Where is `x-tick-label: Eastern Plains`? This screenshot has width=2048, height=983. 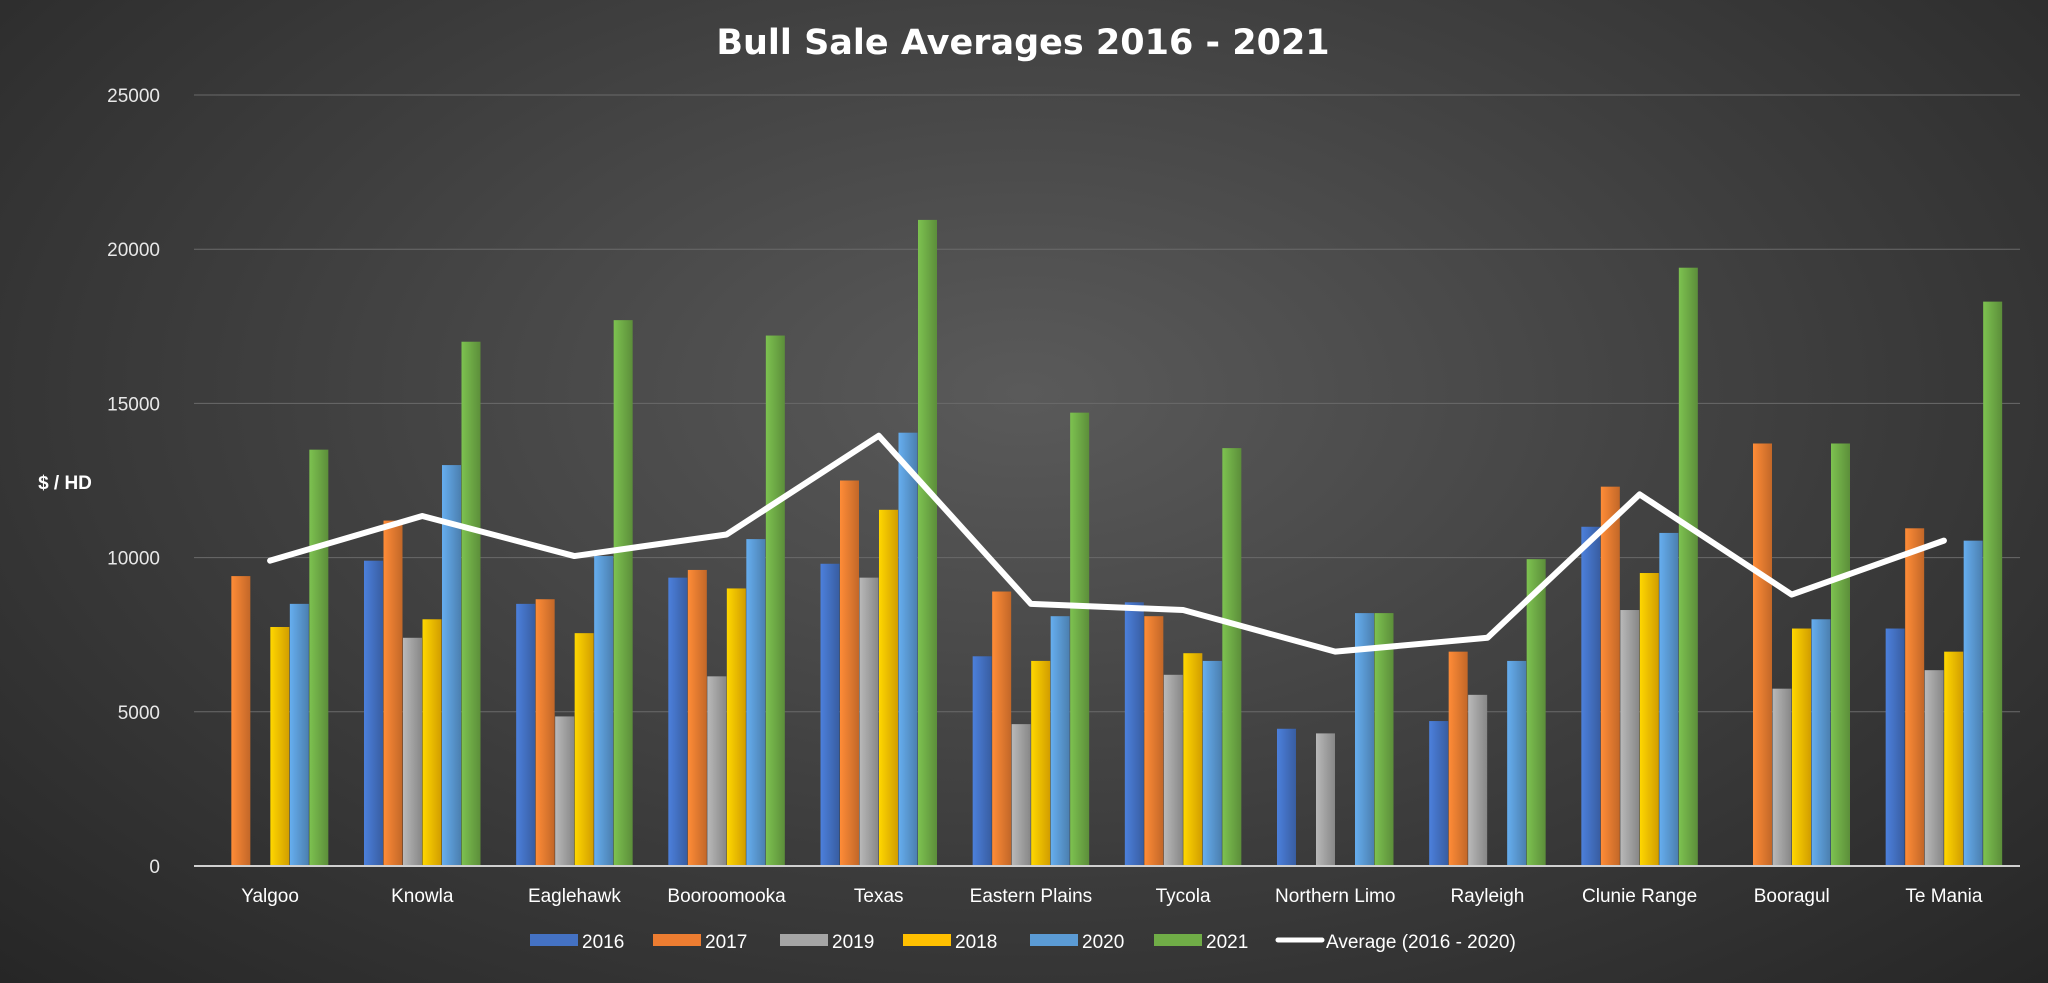 x-tick-label: Eastern Plains is located at coordinates (1031, 896).